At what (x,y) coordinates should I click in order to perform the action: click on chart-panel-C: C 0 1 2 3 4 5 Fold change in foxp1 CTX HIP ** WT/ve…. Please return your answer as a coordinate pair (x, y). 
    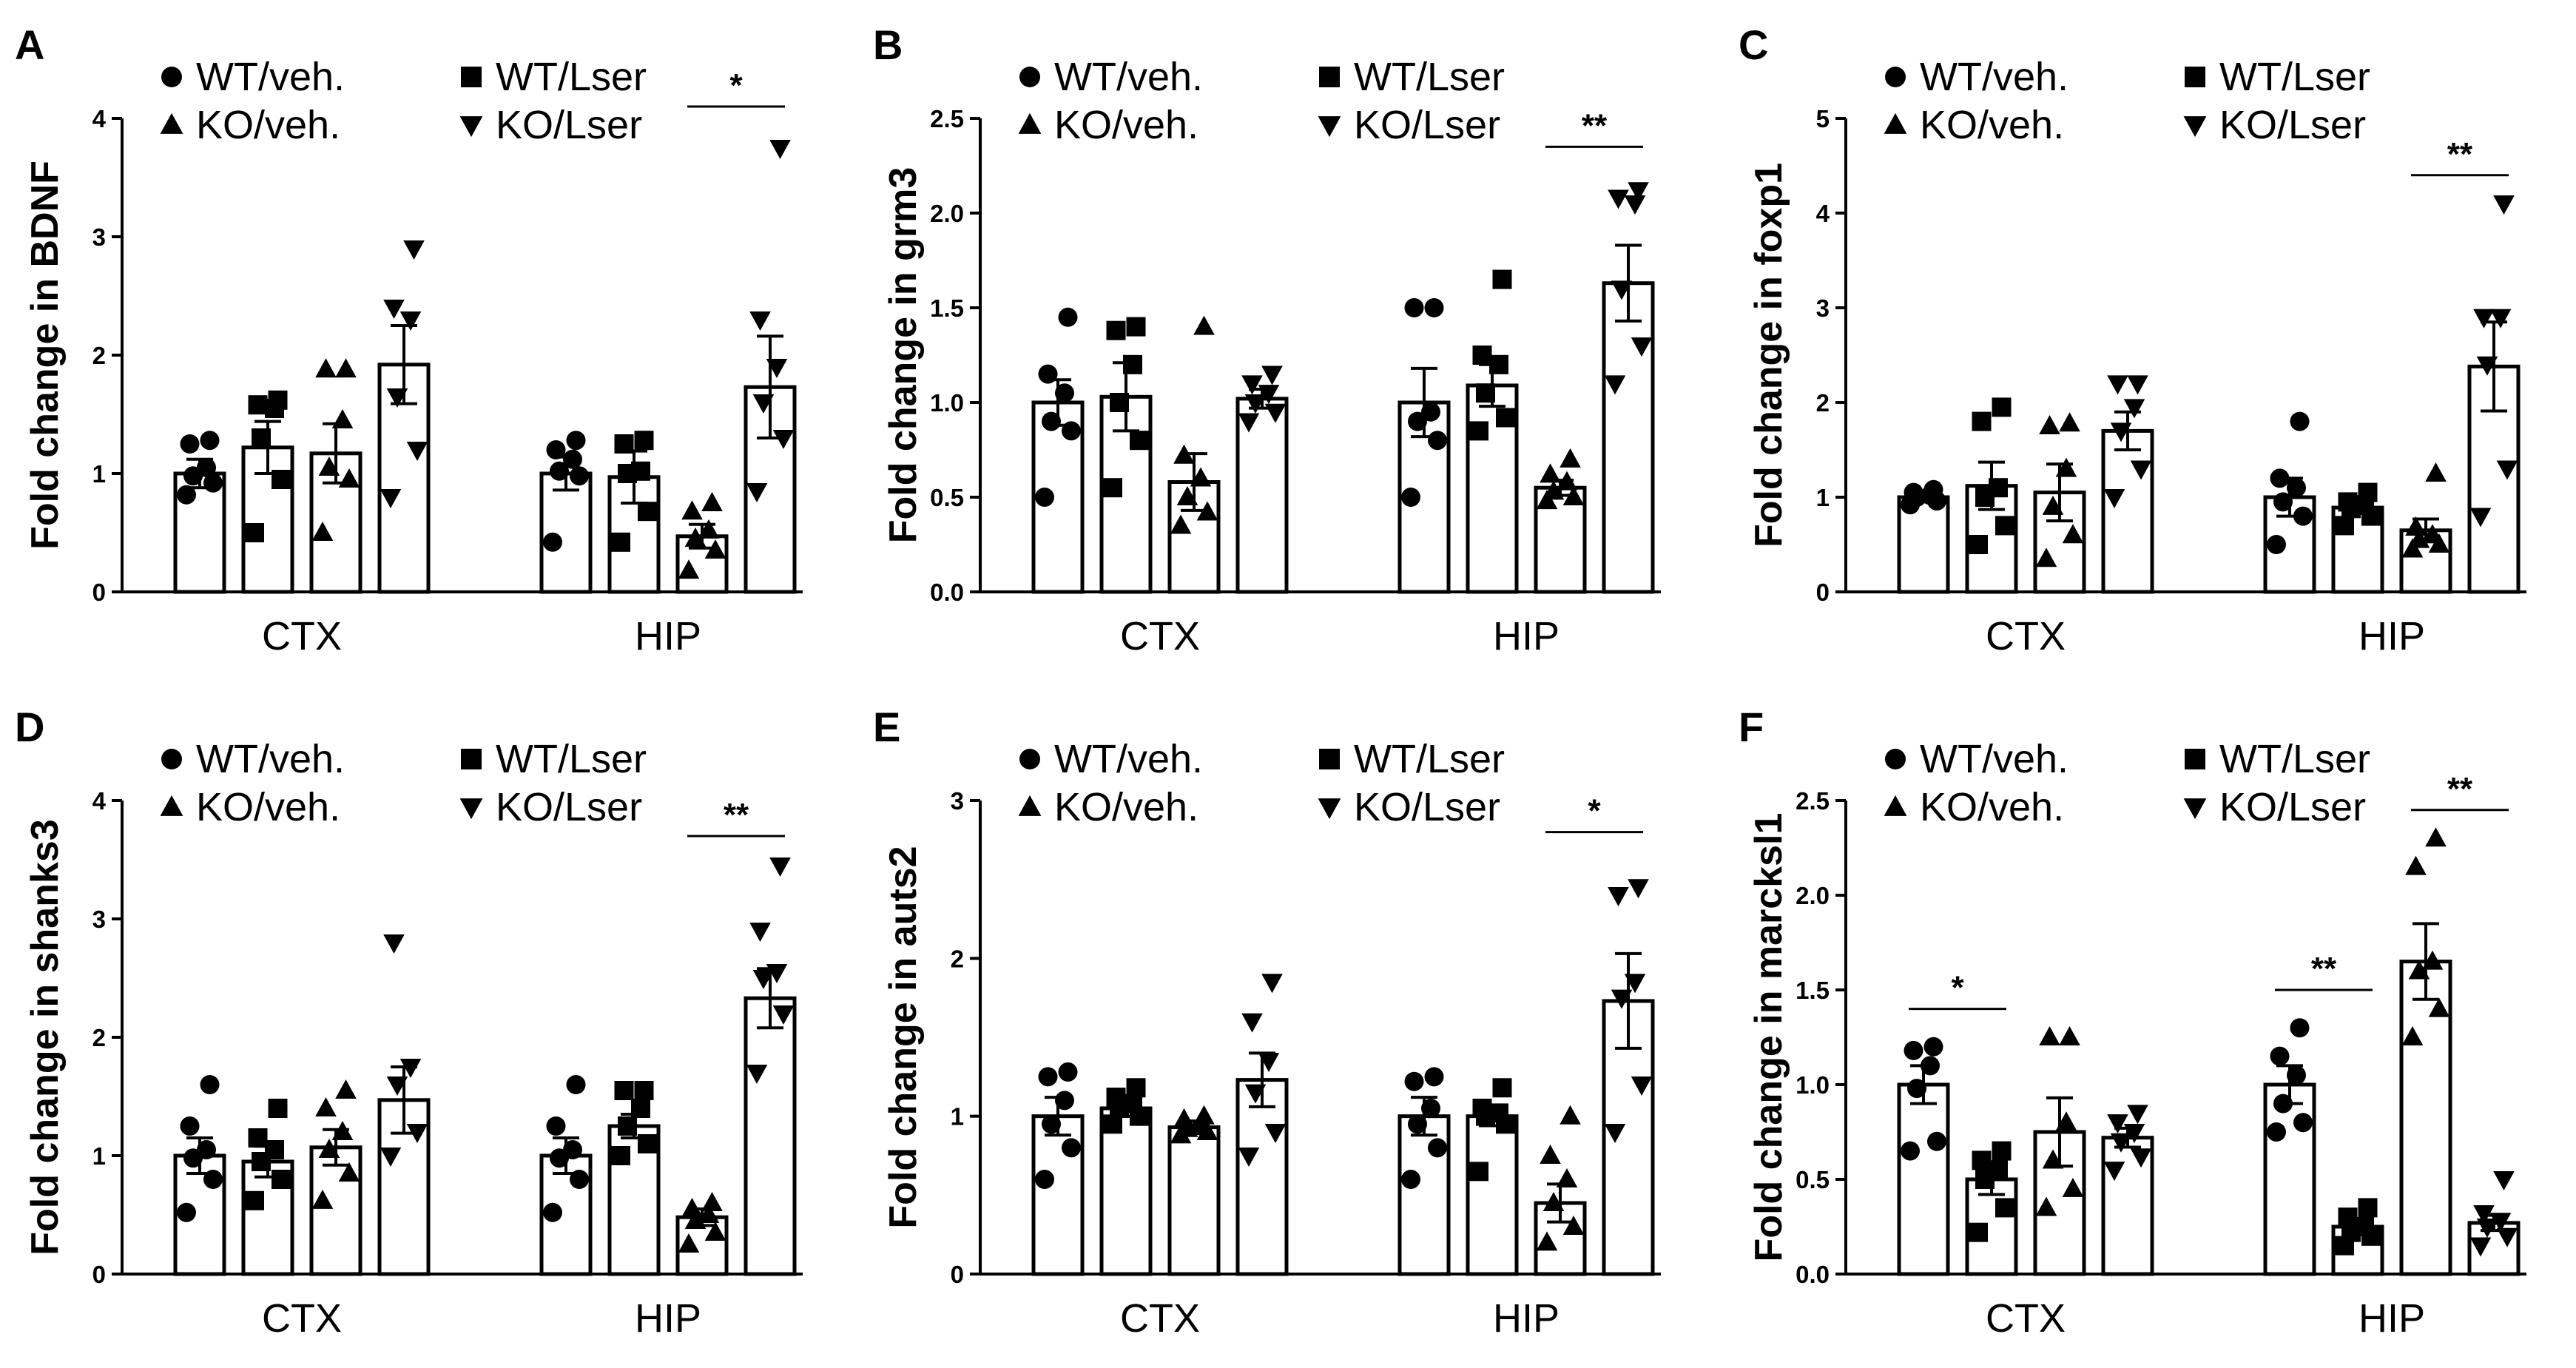
    Looking at the image, I should click on (2132, 339).